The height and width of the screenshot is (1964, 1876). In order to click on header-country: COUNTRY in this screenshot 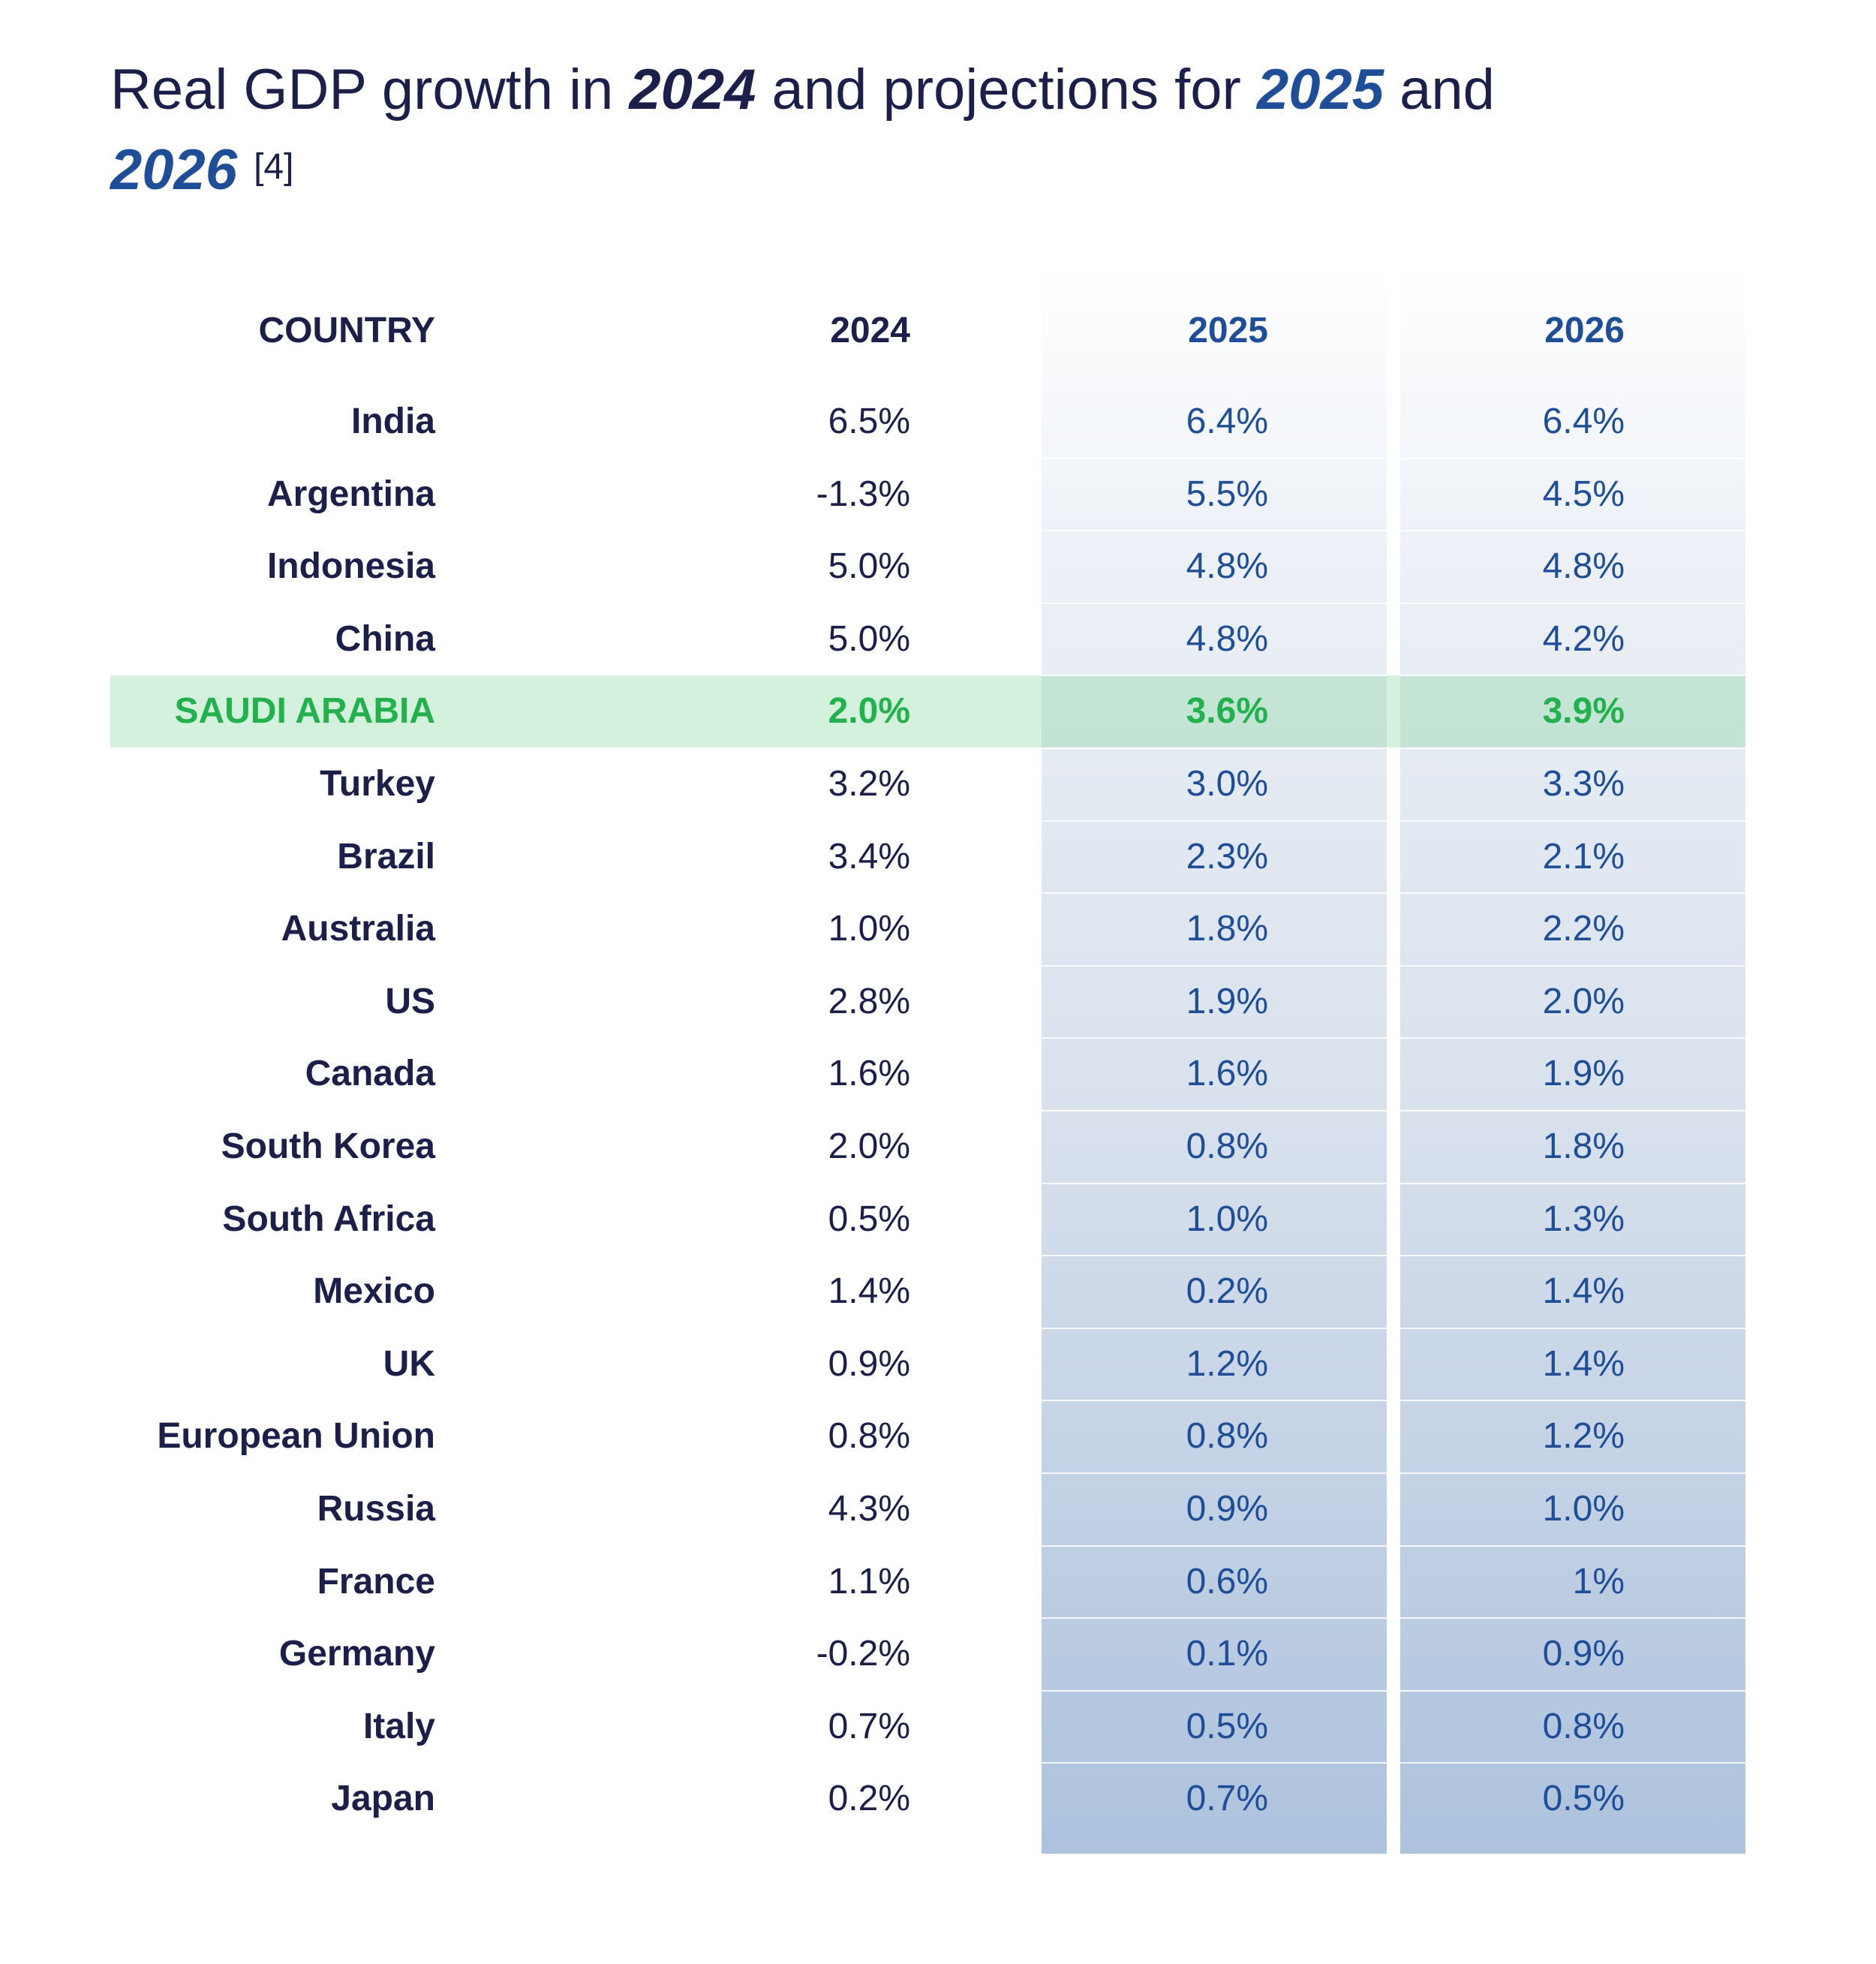, I will do `click(346, 330)`.